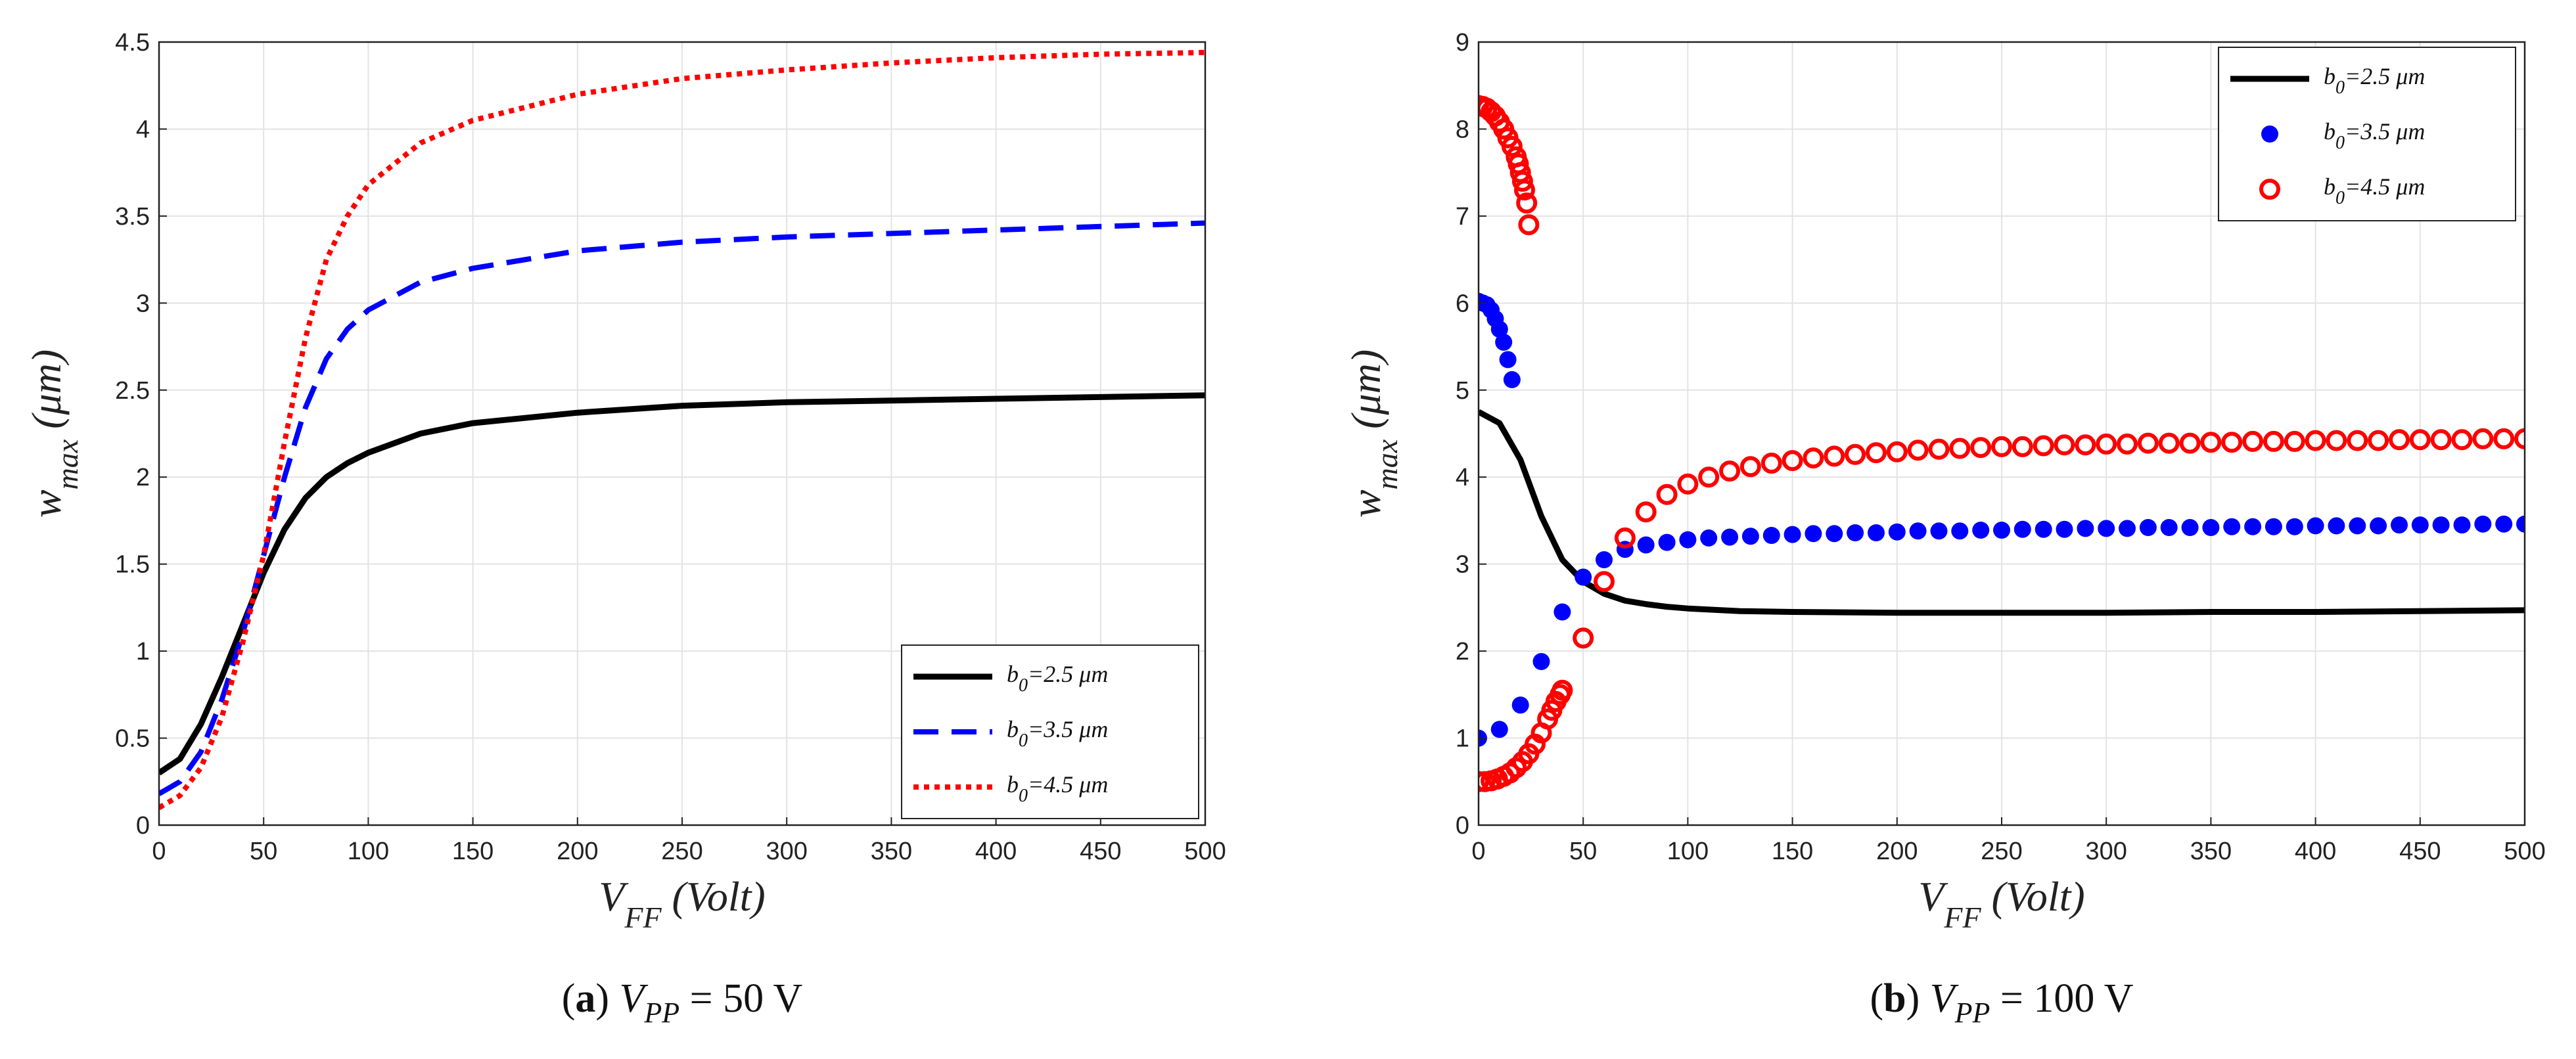  I want to click on x-axis-label: VFF (Volt), so click(2001, 903).